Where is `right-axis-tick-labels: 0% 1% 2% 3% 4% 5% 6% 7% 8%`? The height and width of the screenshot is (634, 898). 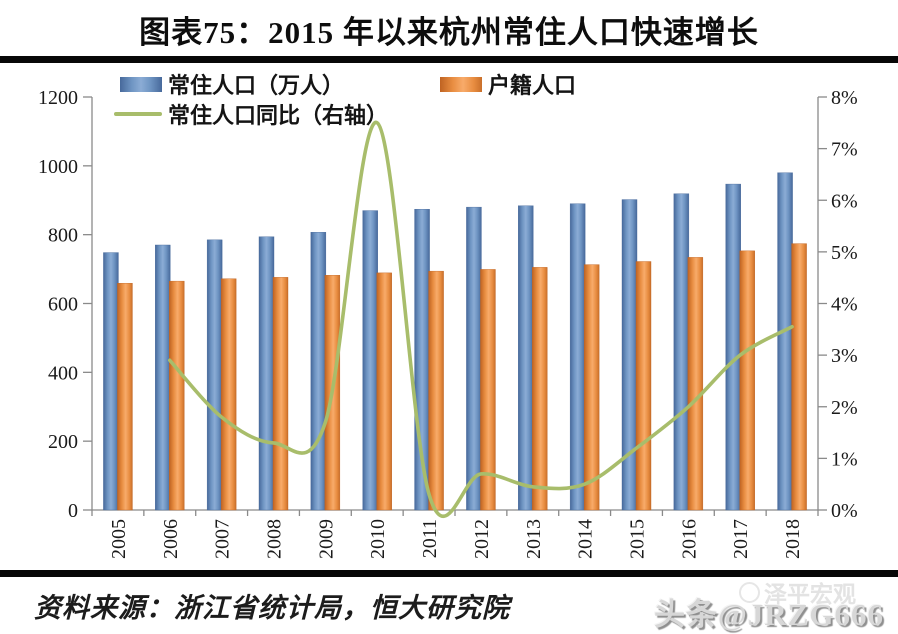
right-axis-tick-labels: 0% 1% 2% 3% 4% 5% 6% 7% 8% is located at coordinates (844, 304).